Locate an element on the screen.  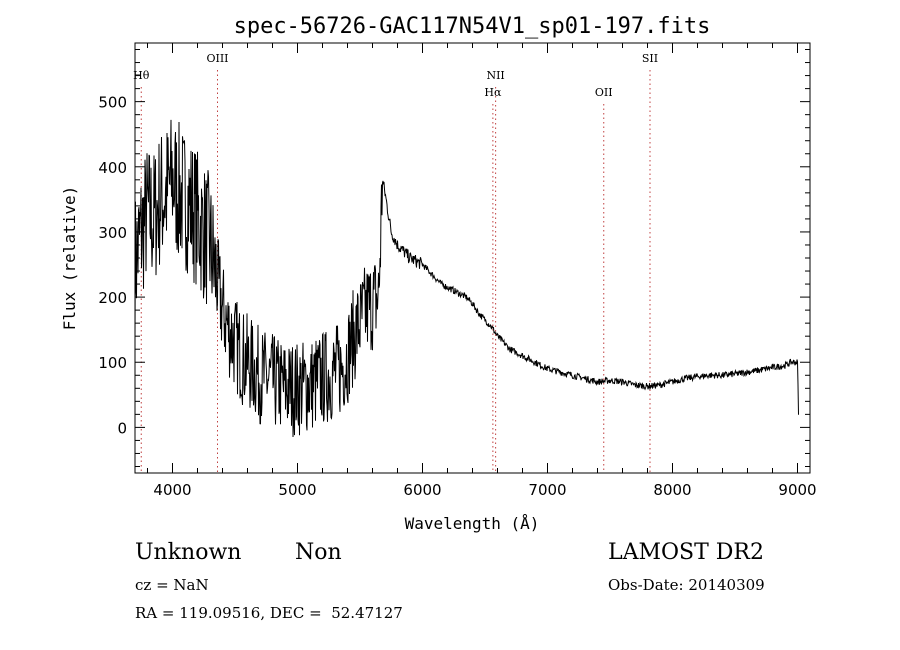
x-tick-label: 4000 is located at coordinates (172, 490).